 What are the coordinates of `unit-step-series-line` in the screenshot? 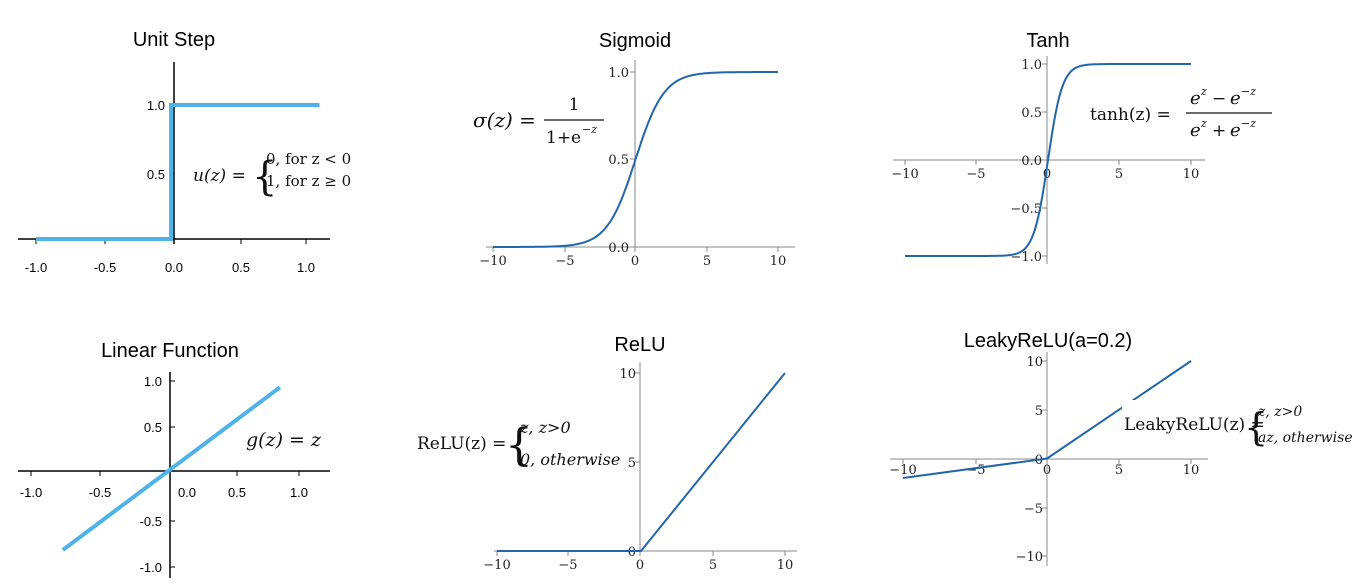 It's located at (178, 172).